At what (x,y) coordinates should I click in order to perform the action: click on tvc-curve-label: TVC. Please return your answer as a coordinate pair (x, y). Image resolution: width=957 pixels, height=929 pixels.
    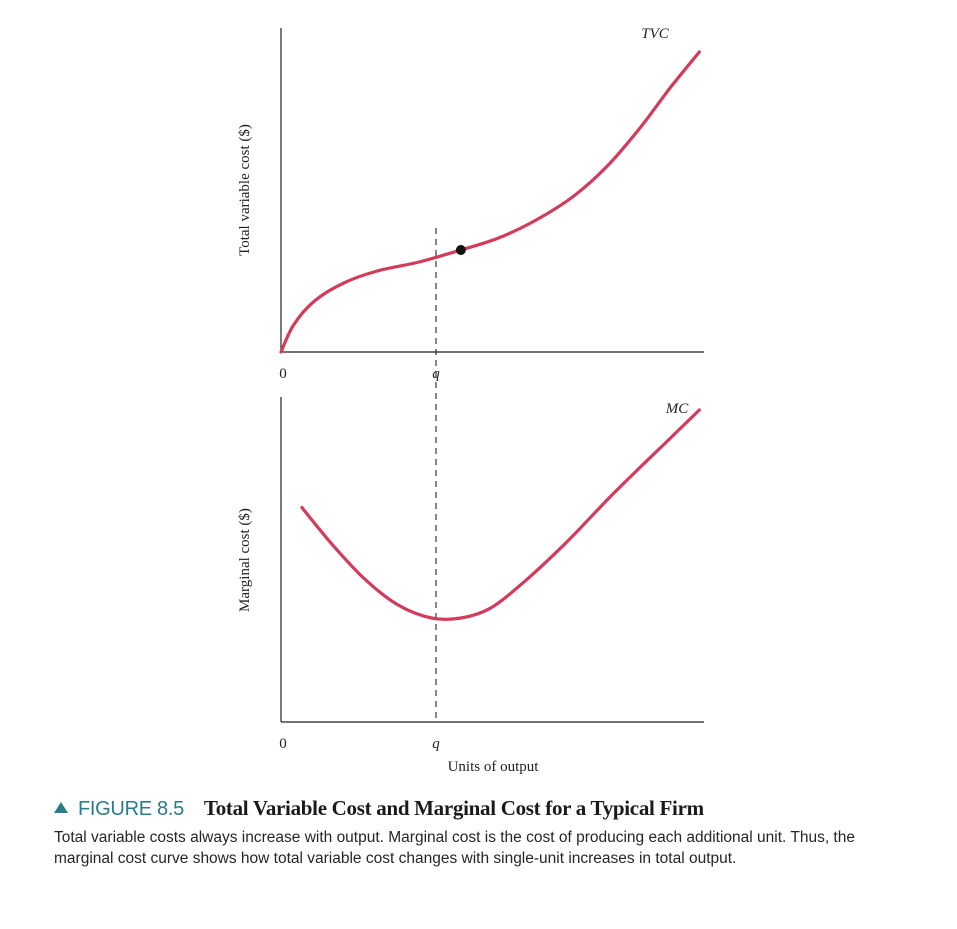
    Looking at the image, I should click on (655, 34).